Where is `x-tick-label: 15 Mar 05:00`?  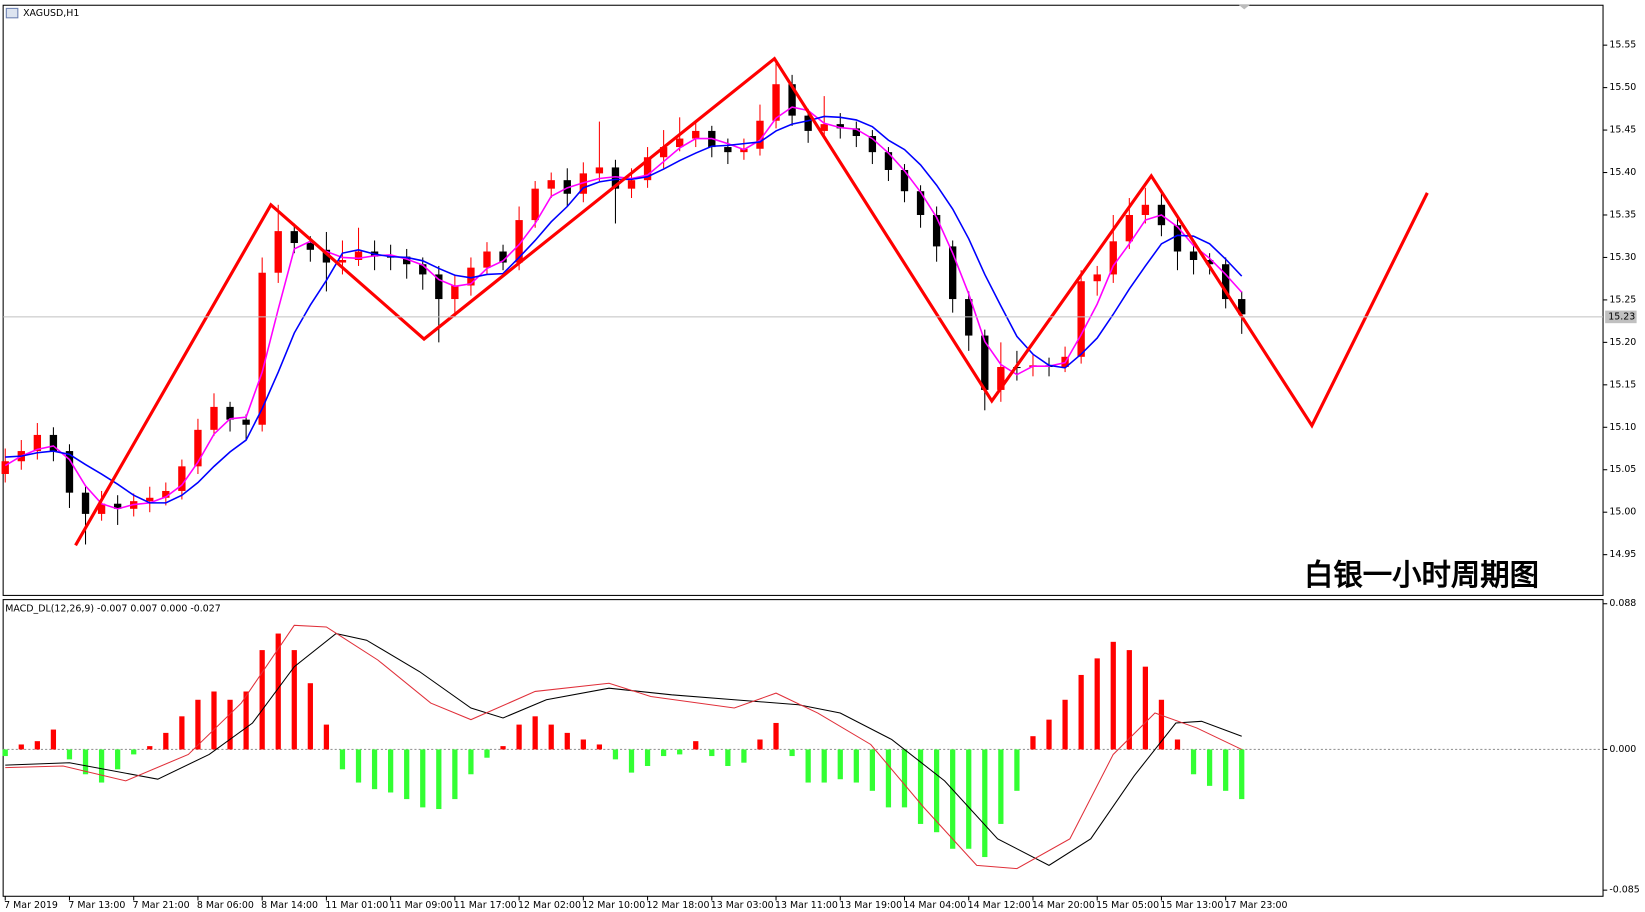 x-tick-label: 15 Mar 05:00 is located at coordinates (1127, 905).